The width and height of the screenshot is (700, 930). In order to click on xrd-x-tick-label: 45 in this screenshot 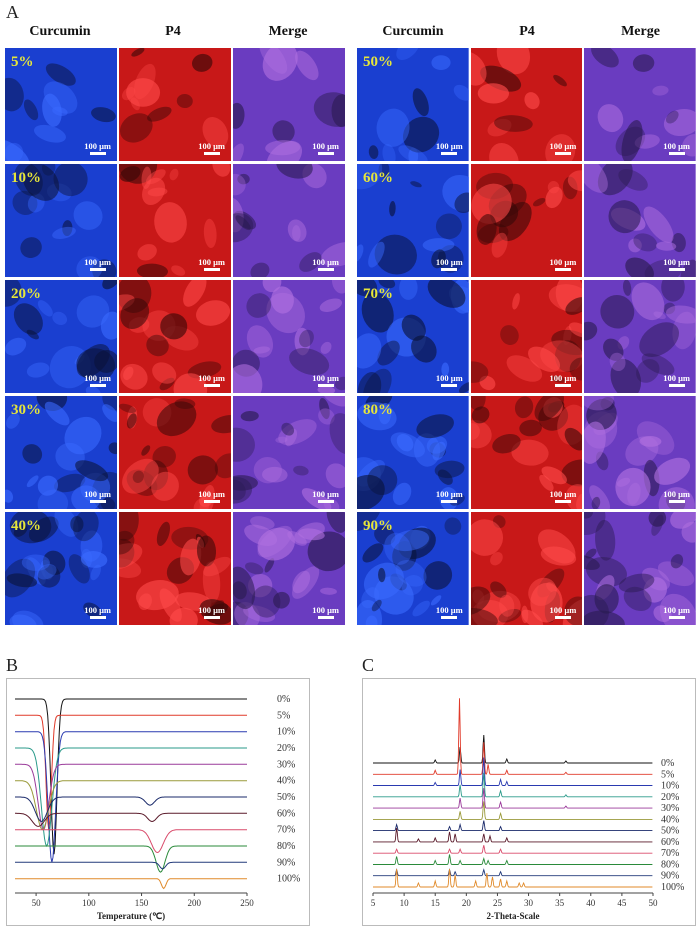, I will do `click(622, 903)`.